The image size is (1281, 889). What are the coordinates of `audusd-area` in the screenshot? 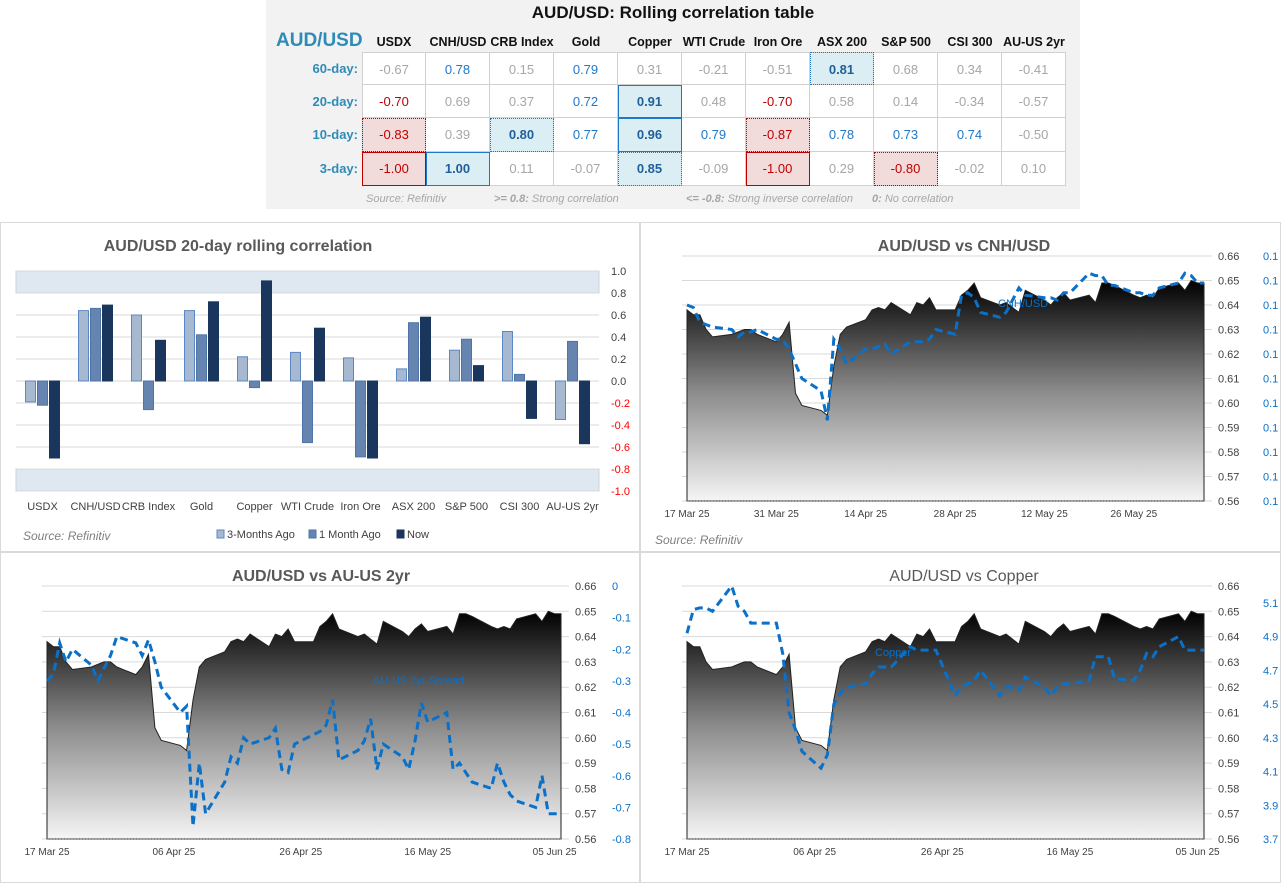 It's located at (945, 725).